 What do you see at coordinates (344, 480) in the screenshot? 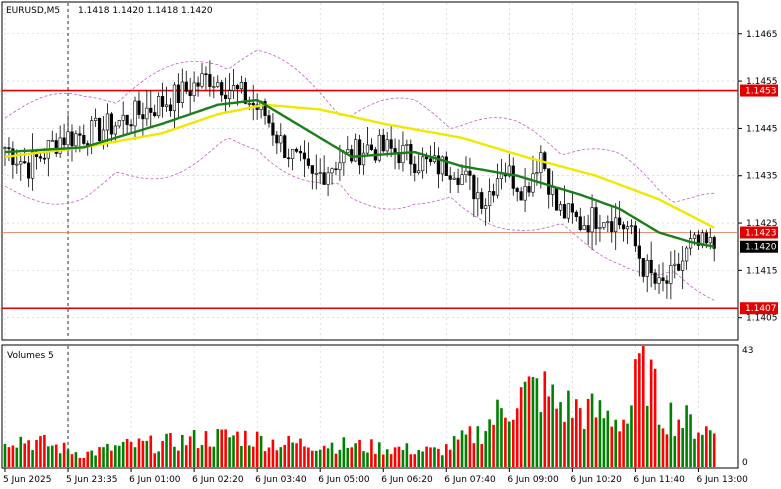
I see `x-tick-label: 6 Jun 05:00` at bounding box center [344, 480].